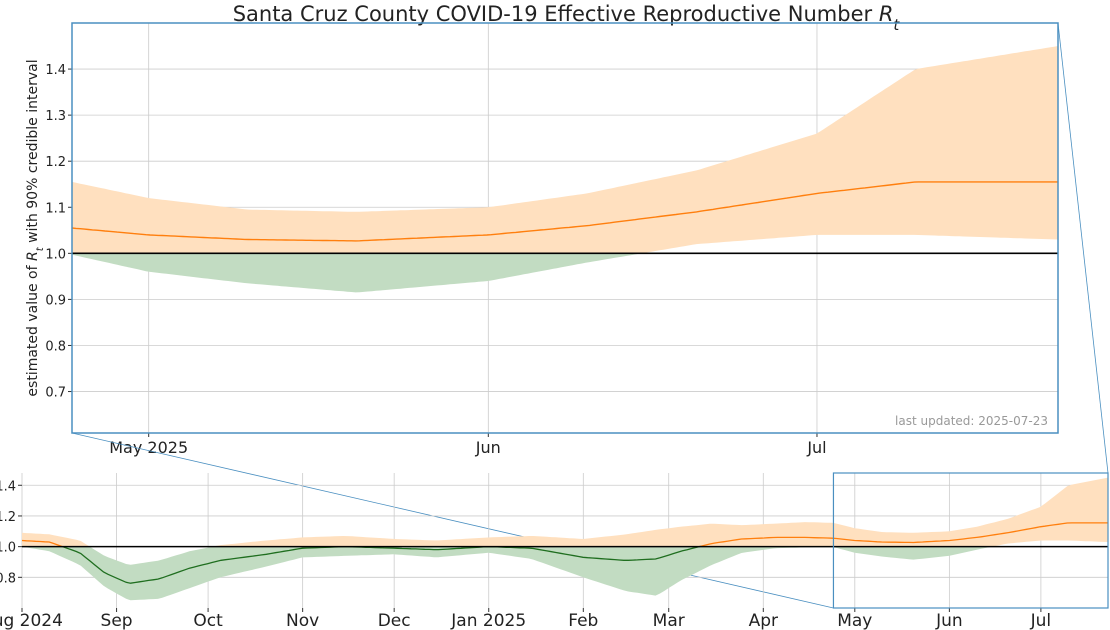 The width and height of the screenshot is (1110, 630). Describe the element at coordinates (55, 300) in the screenshot. I see `main-ytick-label-2: 0.9` at that location.